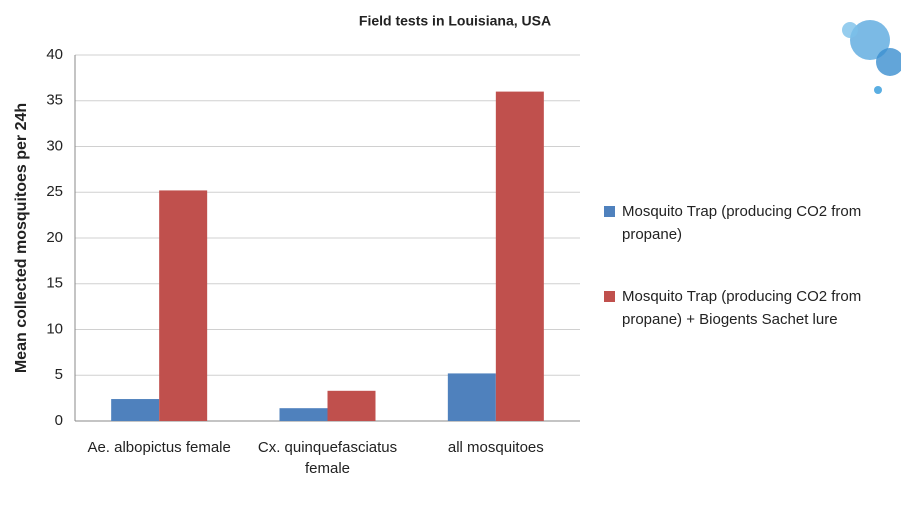  Describe the element at coordinates (54, 100) in the screenshot. I see `y-tick-label: 35` at that location.